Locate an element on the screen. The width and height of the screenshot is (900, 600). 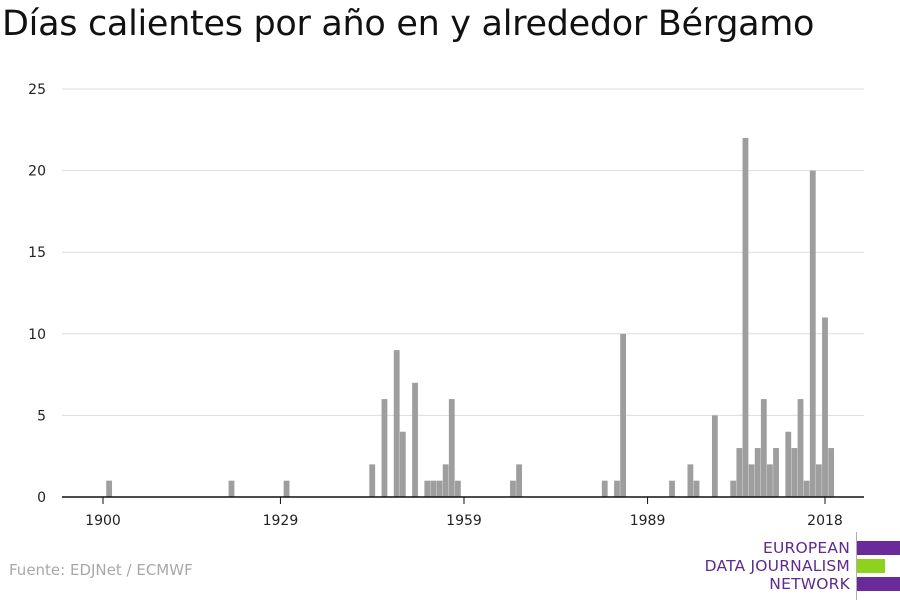
y-tick-label: 5 is located at coordinates (41, 416).